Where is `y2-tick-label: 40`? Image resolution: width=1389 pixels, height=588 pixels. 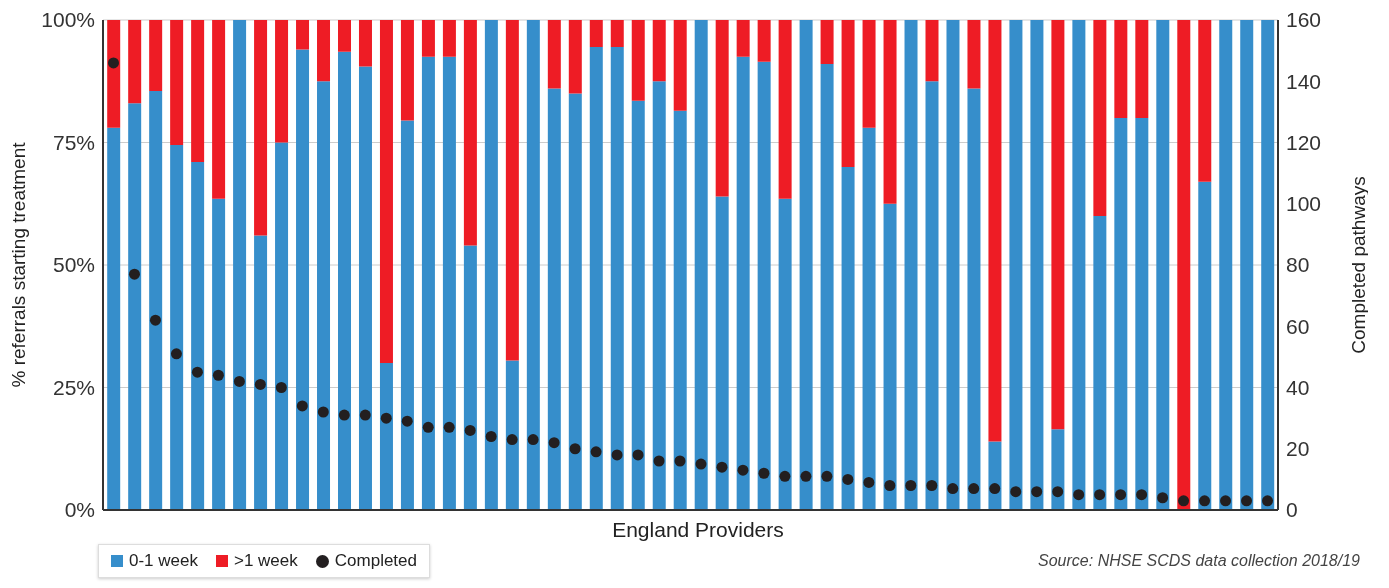 y2-tick-label: 40 is located at coordinates (1298, 387).